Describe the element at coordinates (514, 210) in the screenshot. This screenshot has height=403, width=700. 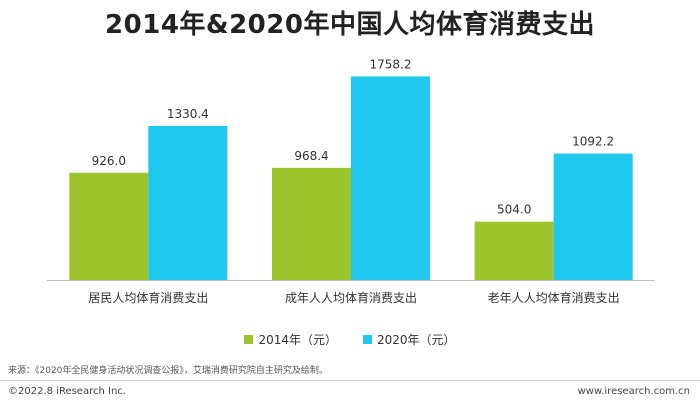
I see `data-label: 504.0` at that location.